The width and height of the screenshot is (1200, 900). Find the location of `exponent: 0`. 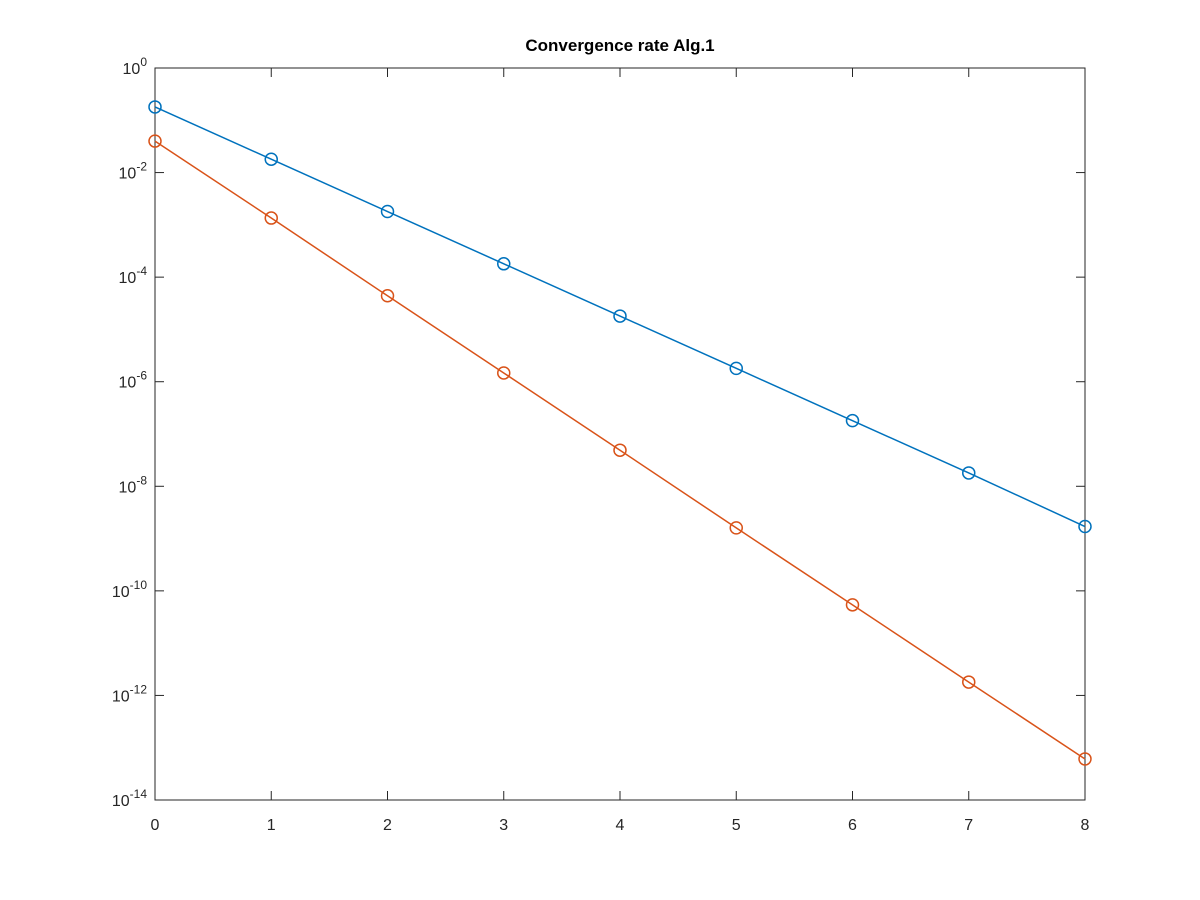

exponent: 0 is located at coordinates (143, 62).